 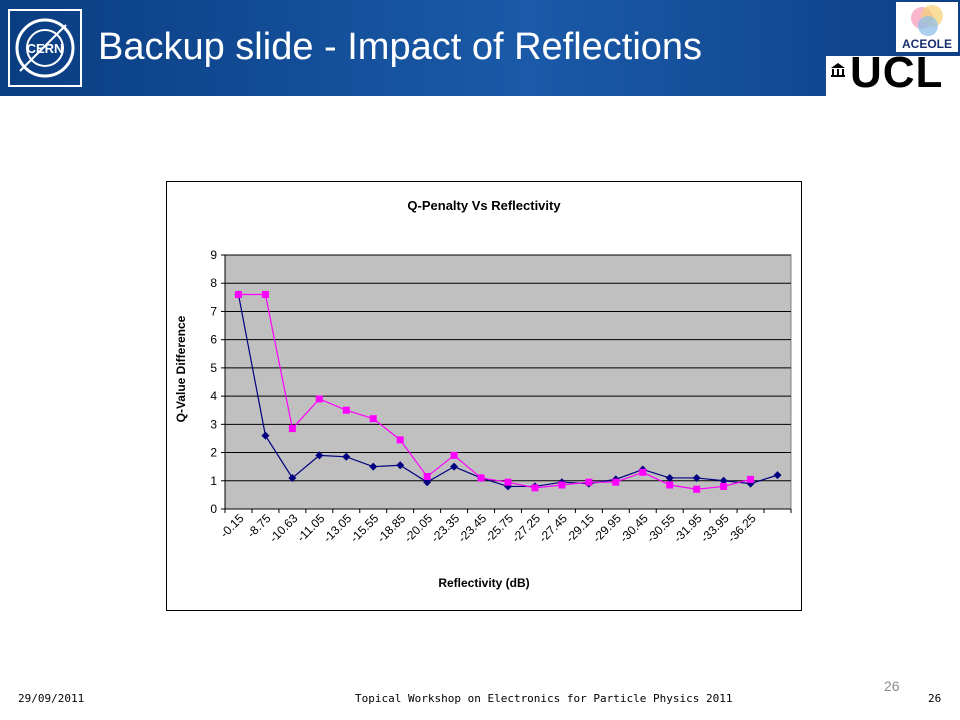 I want to click on y-axis-label: Q-Value Difference, so click(x=181, y=369).